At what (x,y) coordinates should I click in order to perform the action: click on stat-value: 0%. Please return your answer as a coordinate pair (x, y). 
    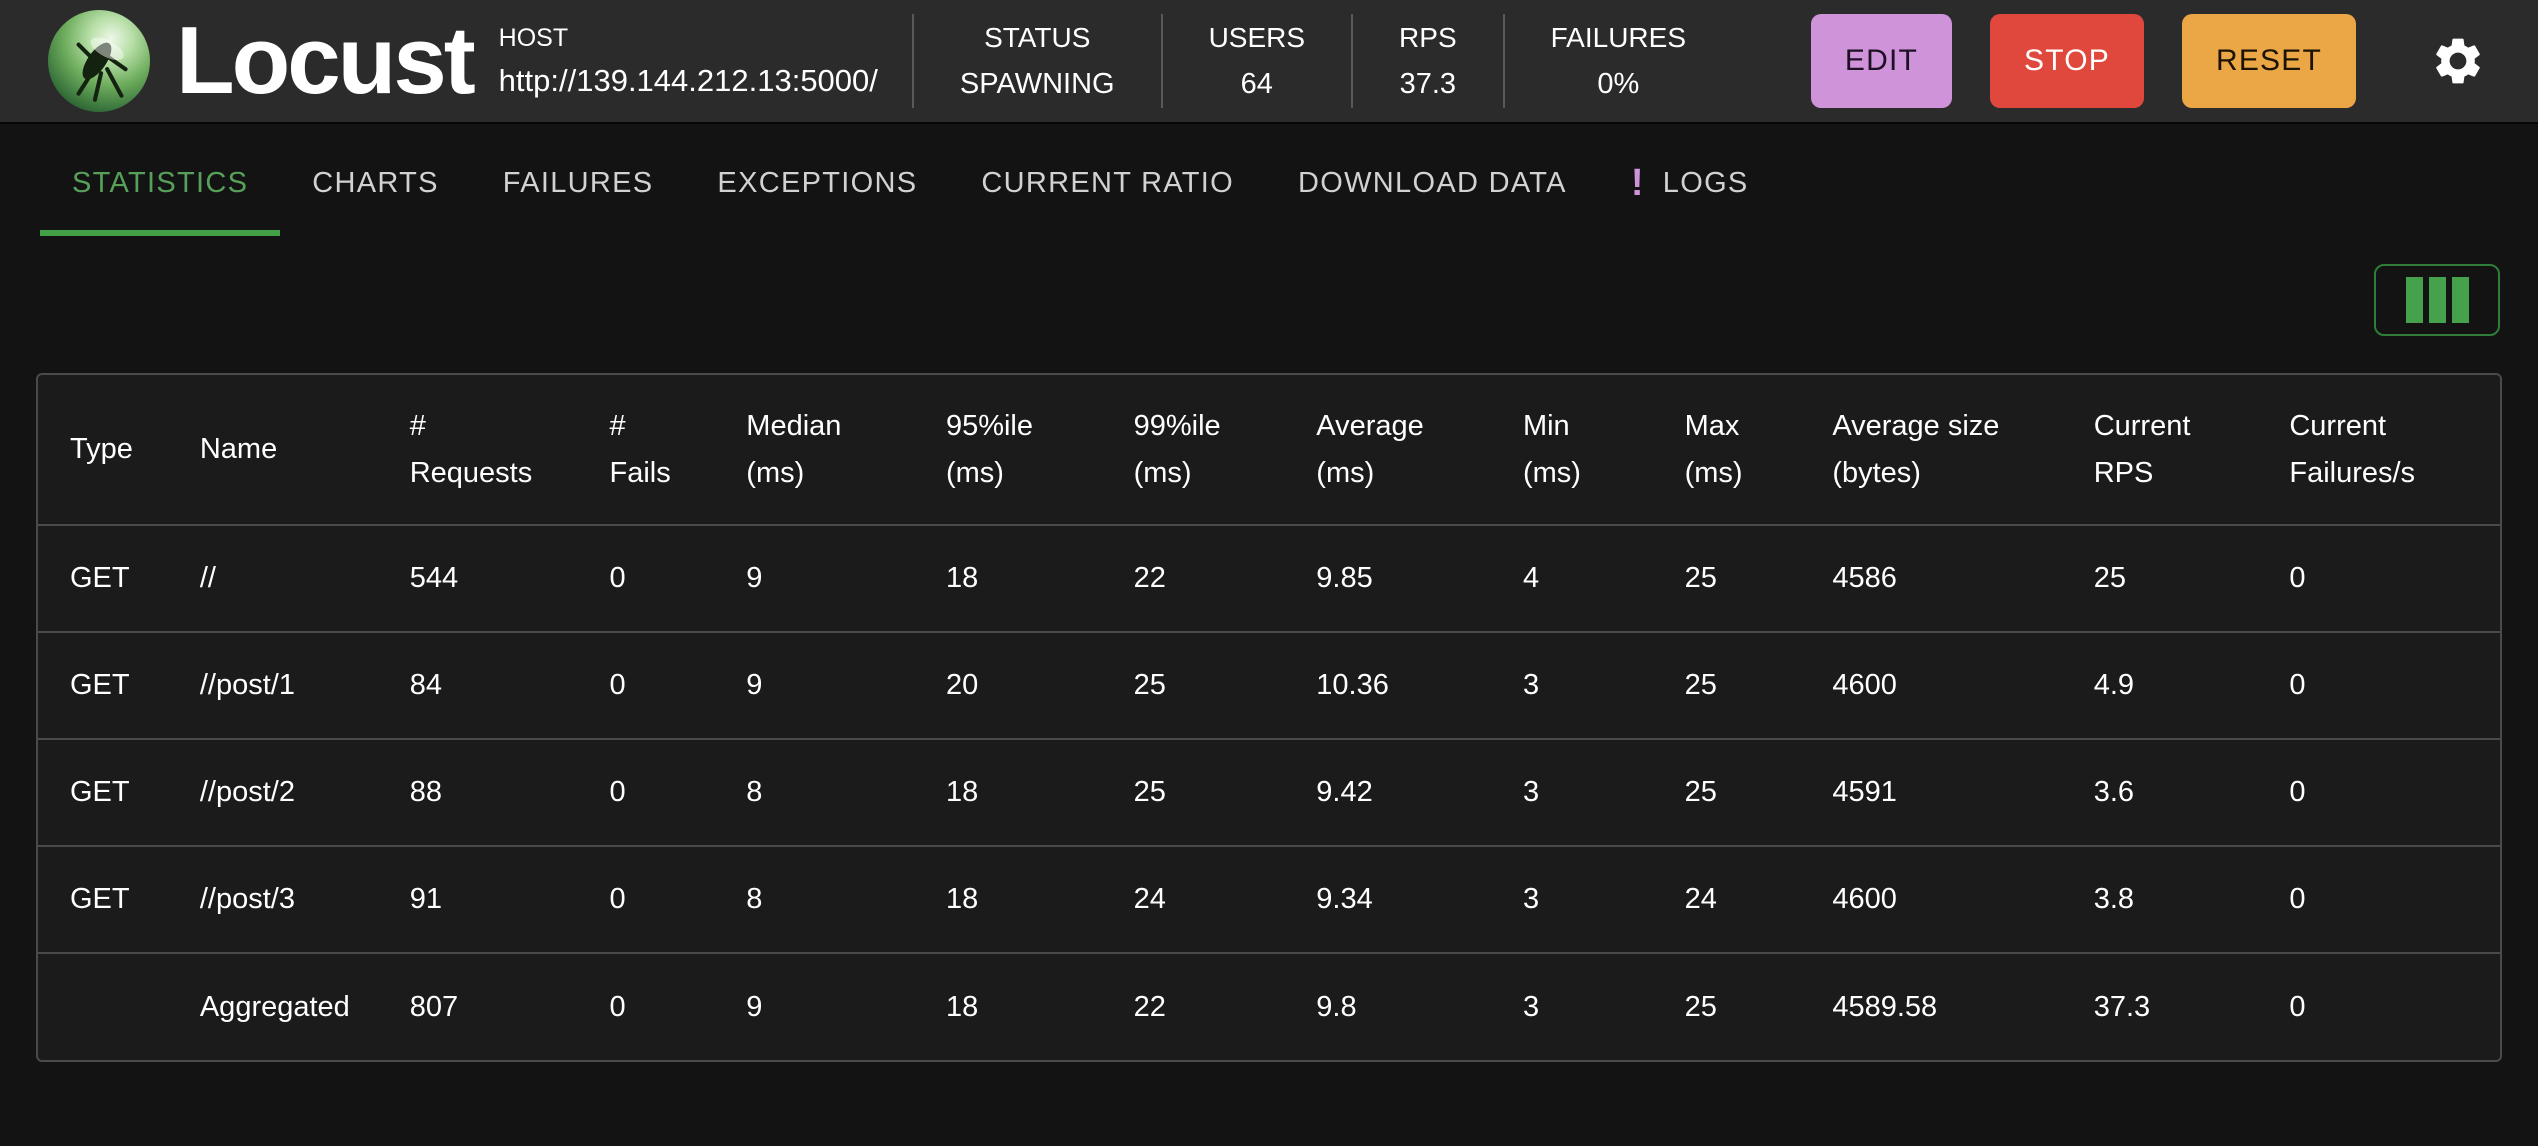
    Looking at the image, I should click on (1618, 83).